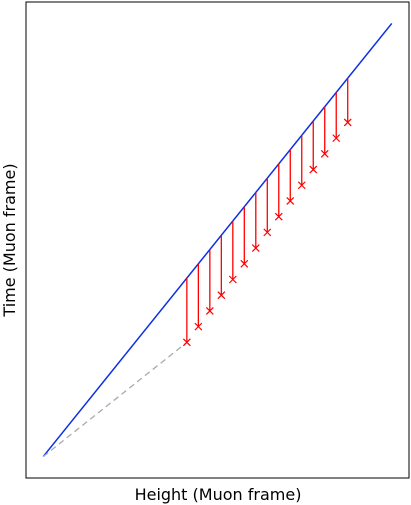 Image resolution: width=411 pixels, height=505 pixels. Describe the element at coordinates (9, 240) in the screenshot. I see `y-axis-label: Time (Muon frame)` at that location.